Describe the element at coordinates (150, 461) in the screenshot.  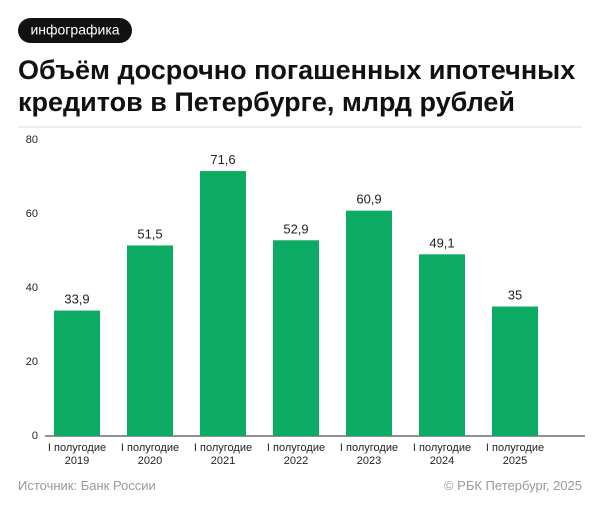
I see `x-tick-label: 2020` at that location.